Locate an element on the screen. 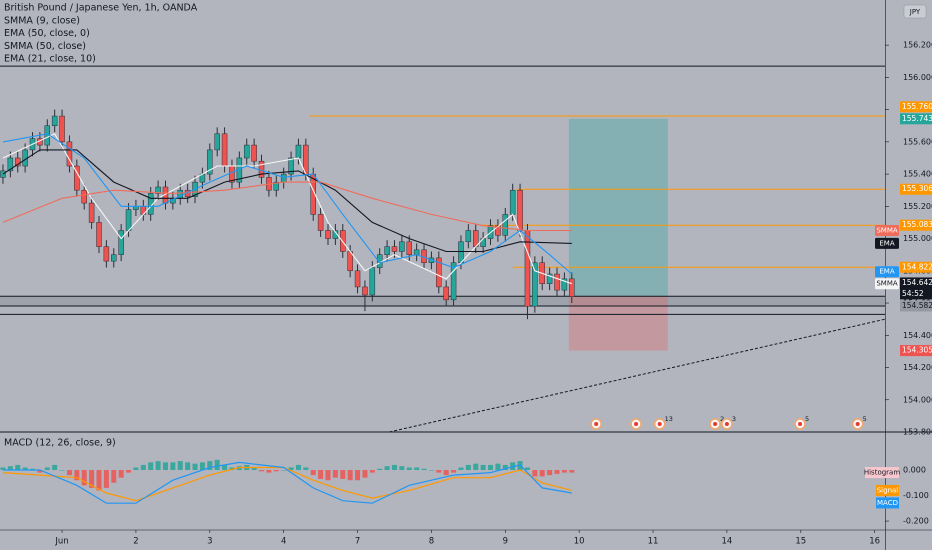  price-label-box is located at coordinates (916, 288).